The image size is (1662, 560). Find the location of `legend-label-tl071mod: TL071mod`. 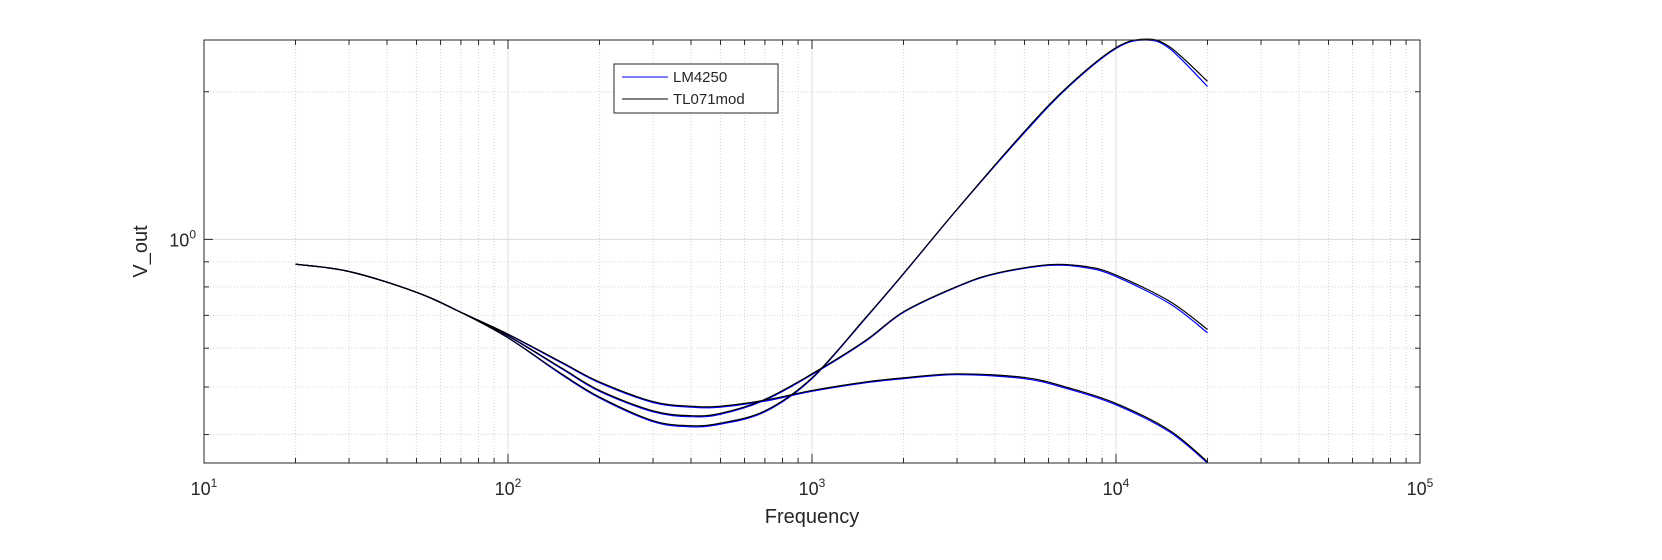

legend-label-tl071mod: TL071mod is located at coordinates (709, 99).